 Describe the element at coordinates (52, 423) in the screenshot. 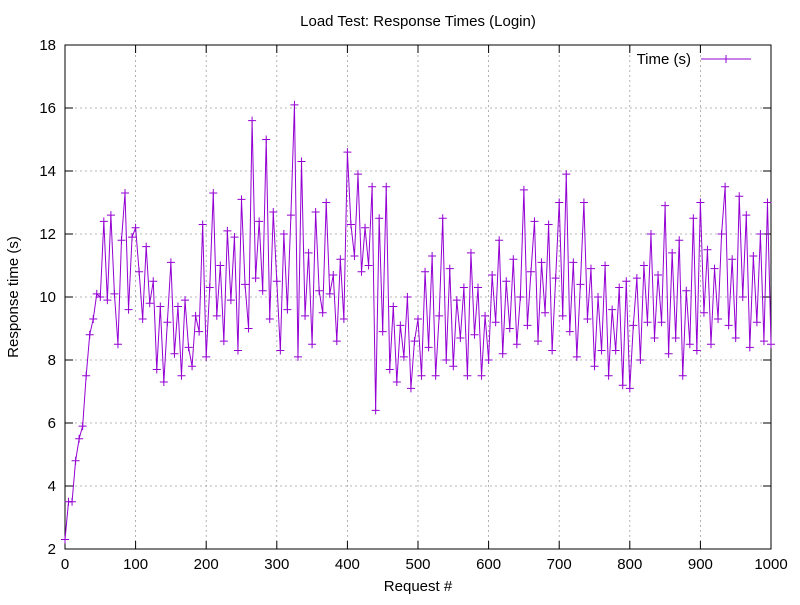

I see `y-tick-label: 6` at that location.